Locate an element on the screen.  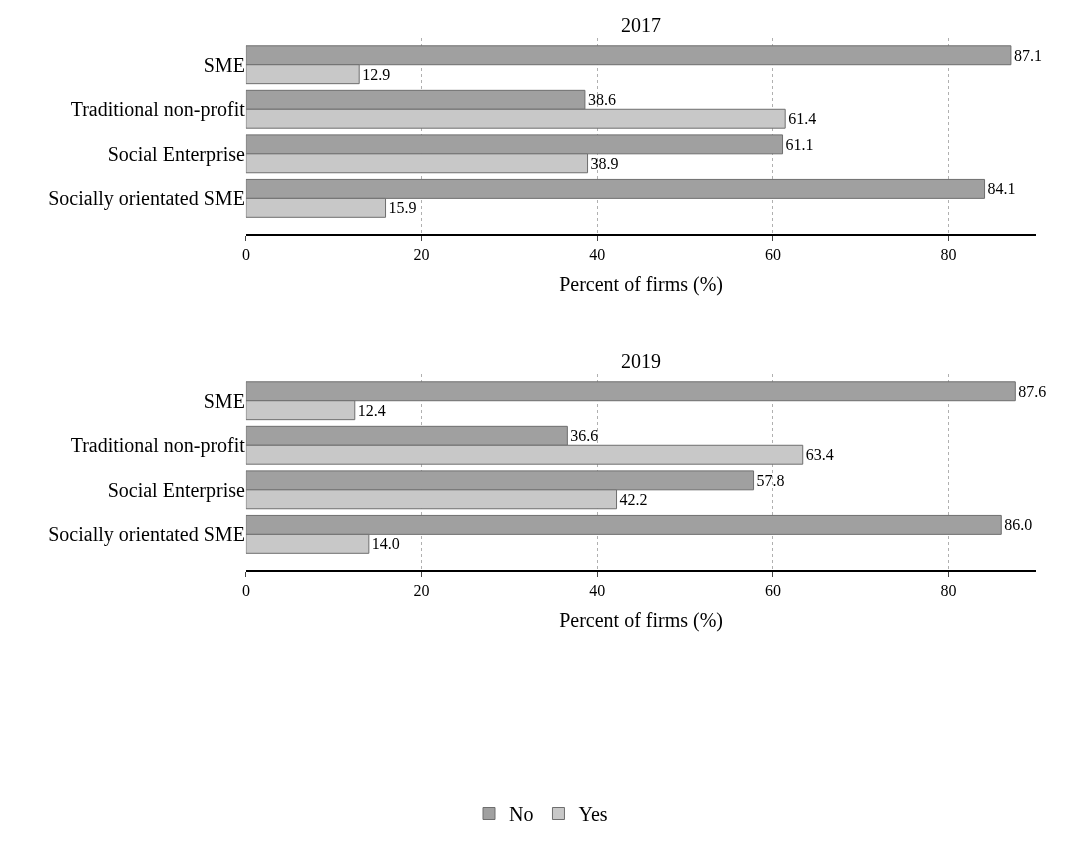
data-label: 38.9 is located at coordinates (604, 163).